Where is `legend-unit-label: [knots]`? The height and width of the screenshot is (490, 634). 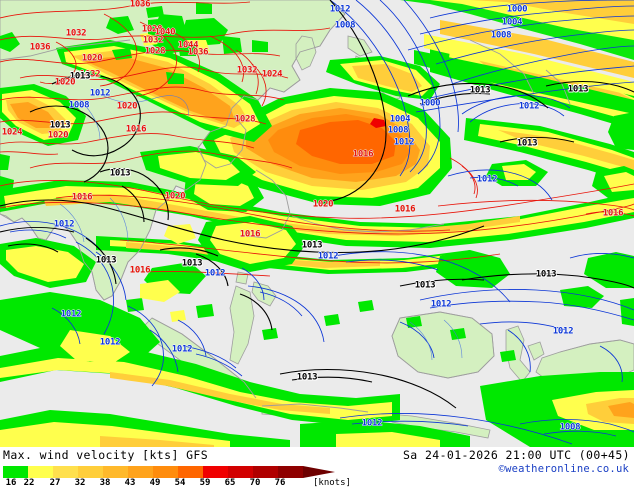 legend-unit-label: [knots] is located at coordinates (332, 483).